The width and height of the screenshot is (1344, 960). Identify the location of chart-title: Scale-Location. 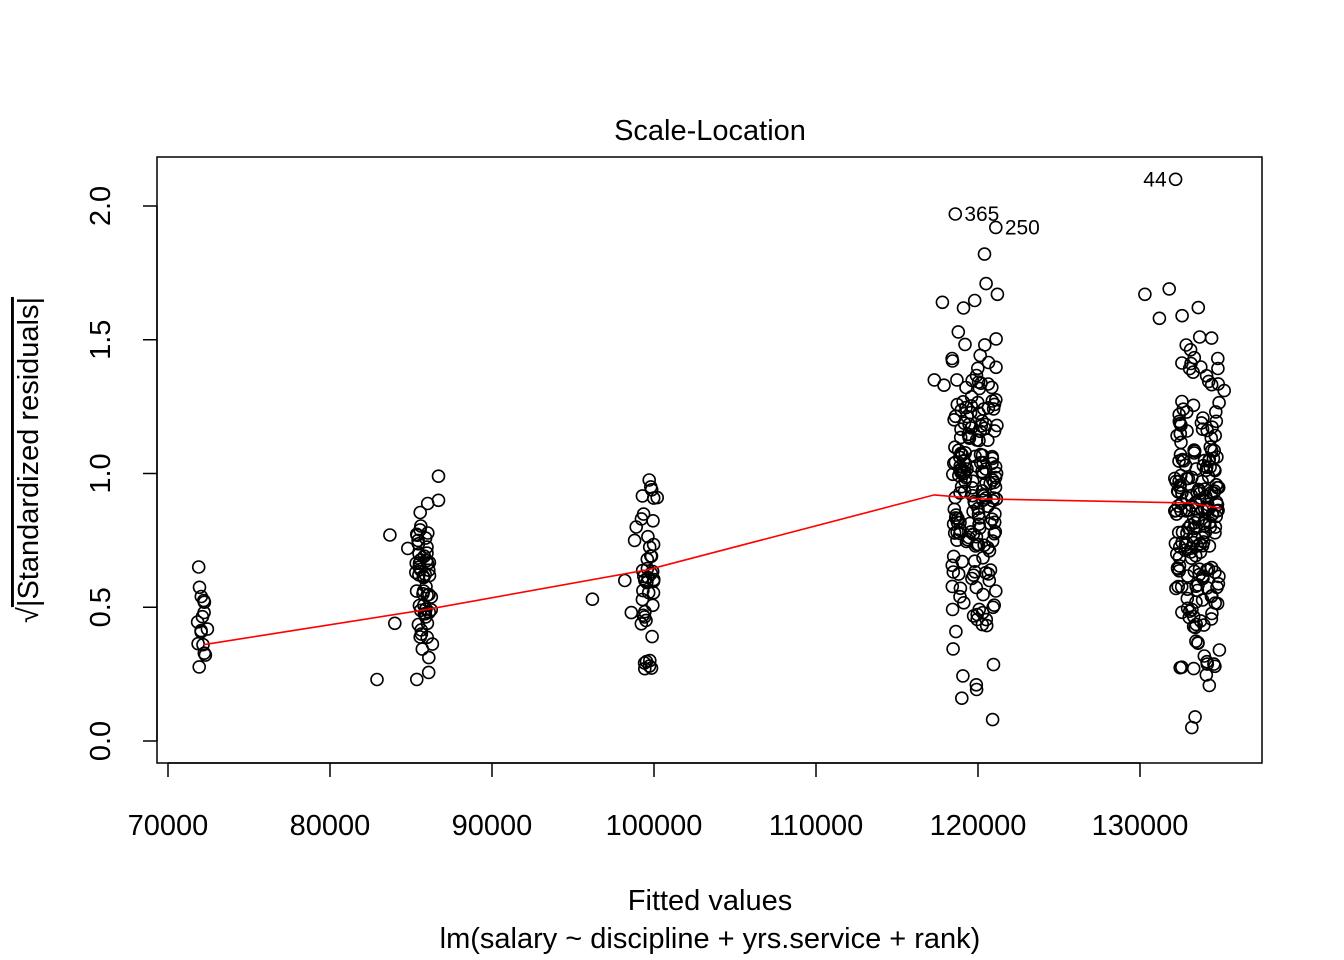
(710, 131).